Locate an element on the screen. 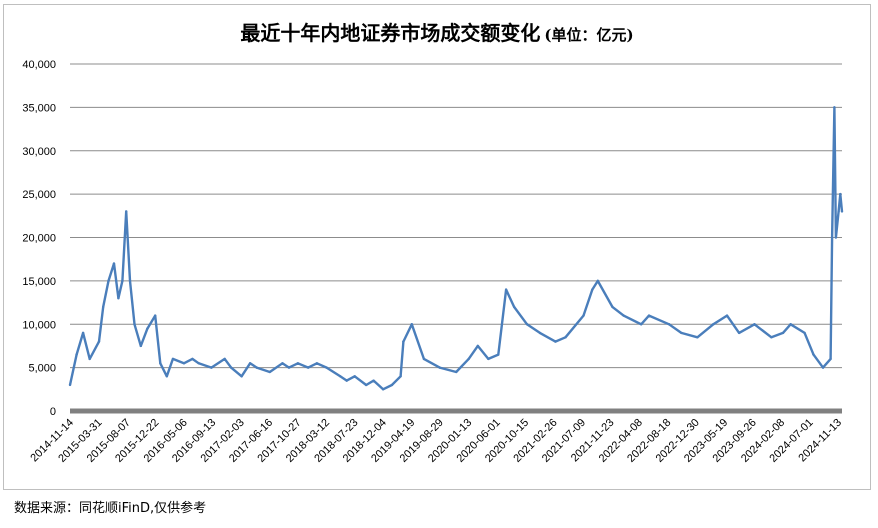 The width and height of the screenshot is (878, 528). y-tick-label: 35,000 is located at coordinates (39, 108).